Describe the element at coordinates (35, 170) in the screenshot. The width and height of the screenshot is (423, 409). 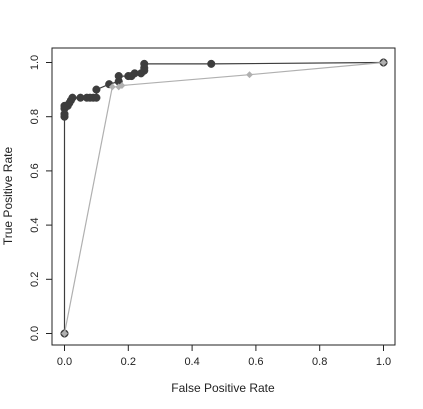
I see `y-tick-label: 0.6` at that location.